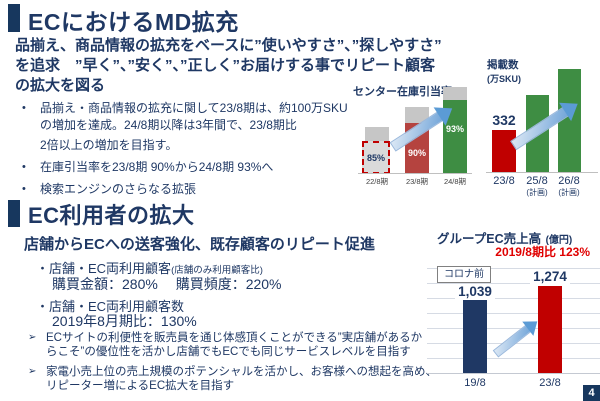 The image size is (600, 401). Describe the element at coordinates (14, 213) in the screenshot. I see `section2-accent-bar` at that location.